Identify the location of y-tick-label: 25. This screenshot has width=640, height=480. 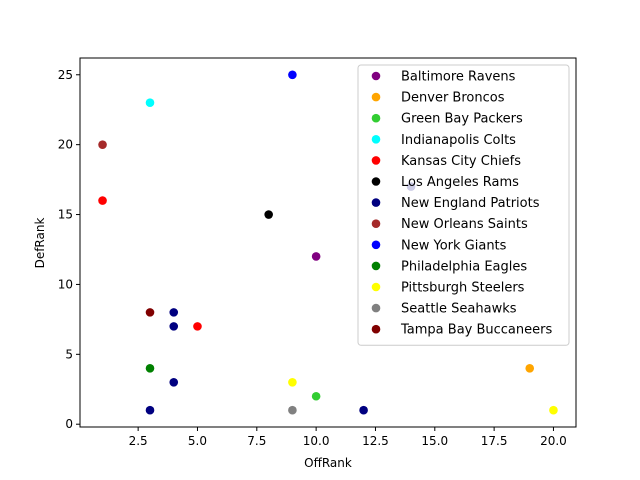
(65, 75).